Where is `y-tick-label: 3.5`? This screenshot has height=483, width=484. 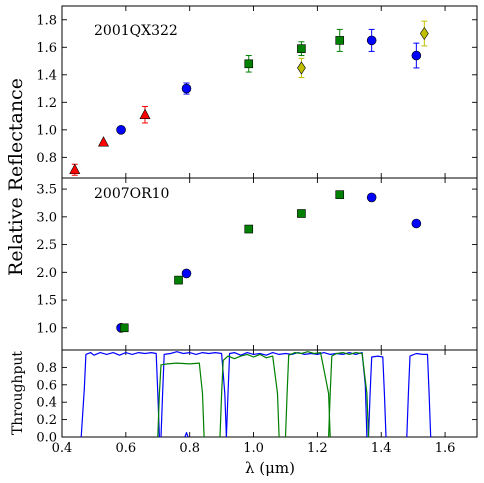 y-tick-label: 3.5 is located at coordinates (46, 190).